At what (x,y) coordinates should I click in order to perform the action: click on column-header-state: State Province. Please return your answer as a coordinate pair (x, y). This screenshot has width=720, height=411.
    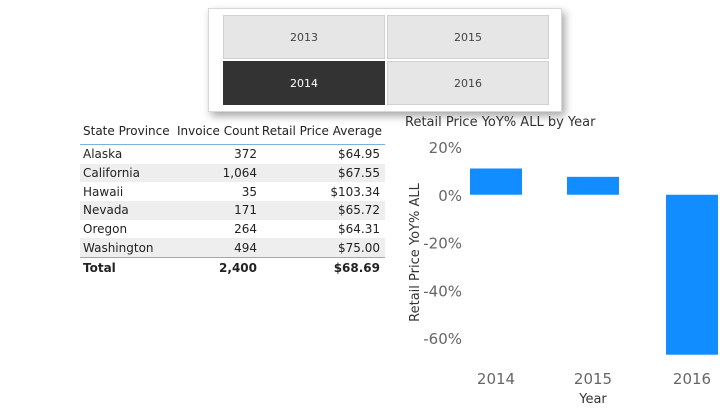
    Looking at the image, I should click on (126, 131).